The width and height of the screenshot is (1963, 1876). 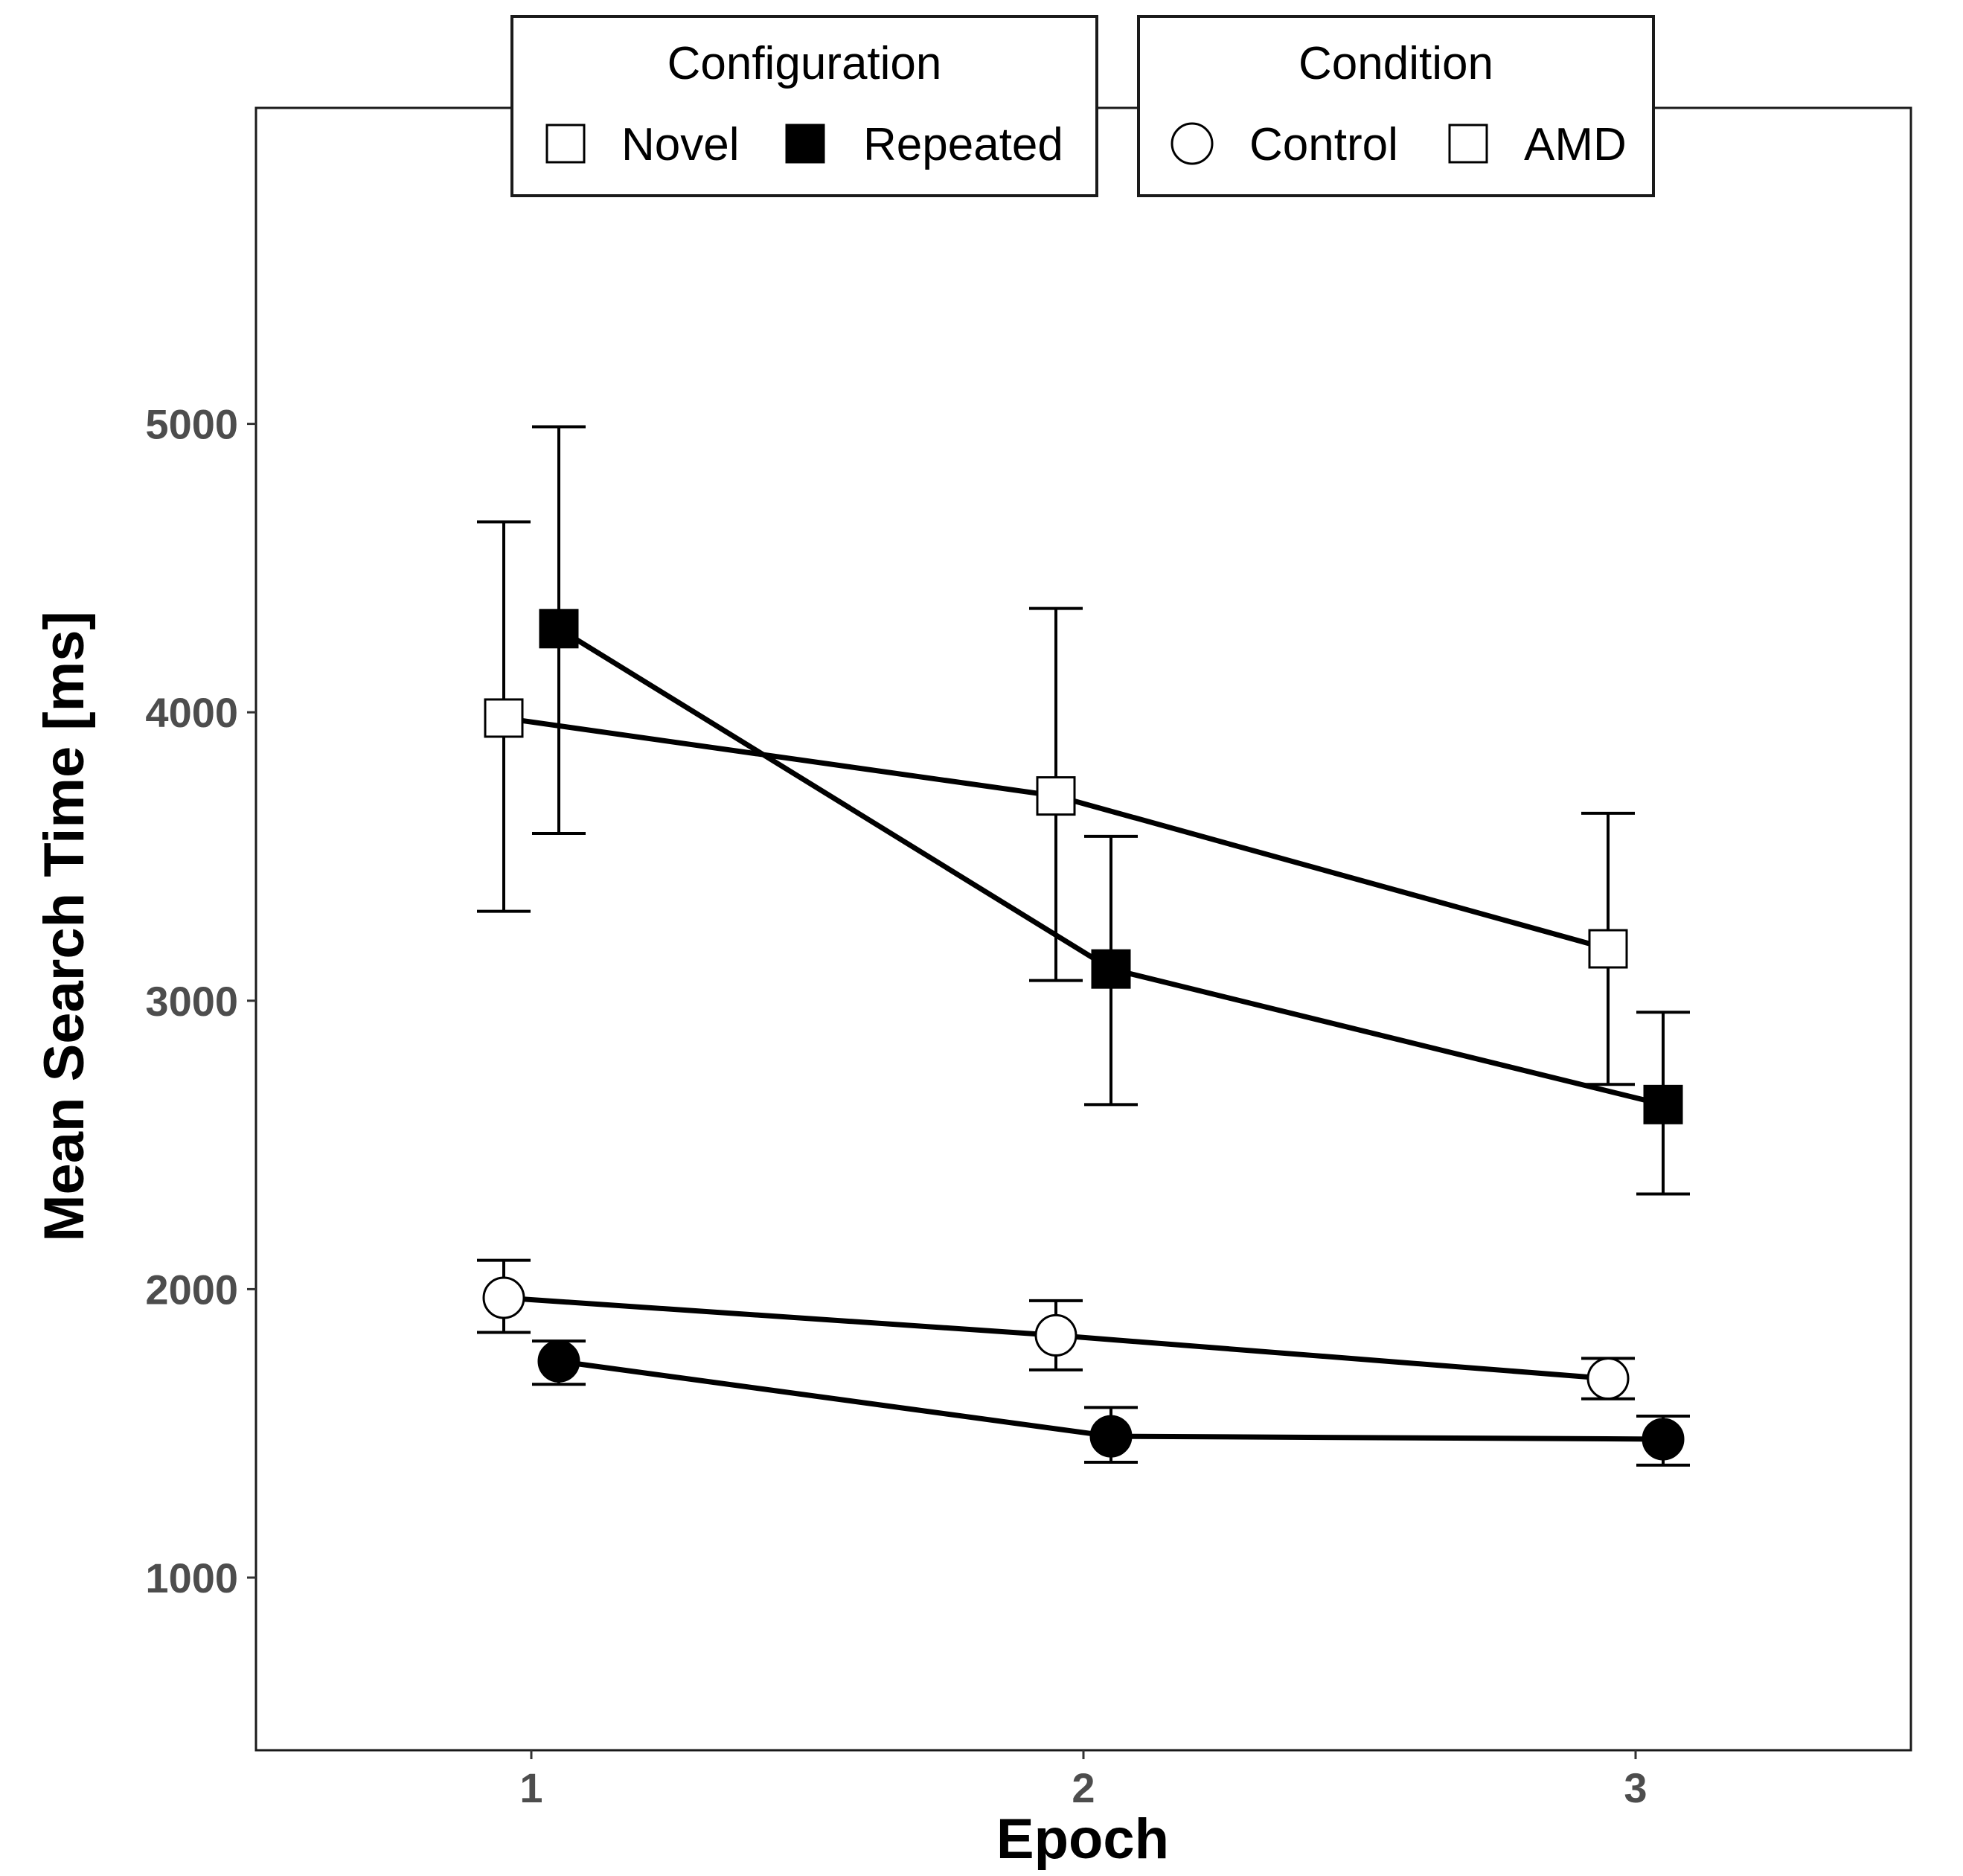 What do you see at coordinates (64, 926) in the screenshot?
I see `y-axis-title: Mean Search Time [ms]` at bounding box center [64, 926].